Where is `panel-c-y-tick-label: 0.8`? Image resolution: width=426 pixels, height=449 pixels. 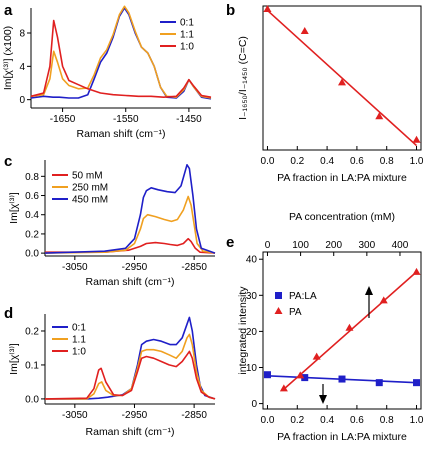 panel-c-y-tick-label: 0.8 is located at coordinates (32, 177).